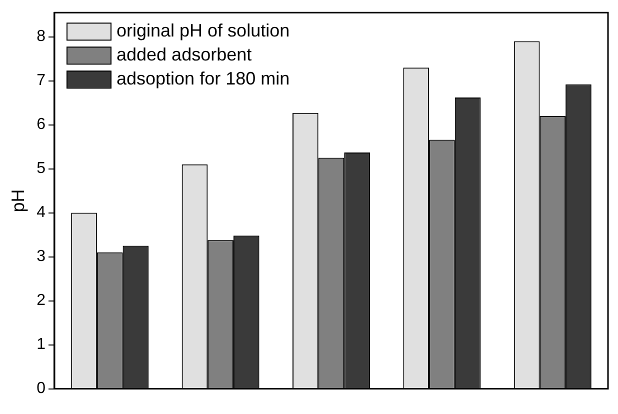  What do you see at coordinates (41, 169) in the screenshot?
I see `y-tick-label: 5` at bounding box center [41, 169].